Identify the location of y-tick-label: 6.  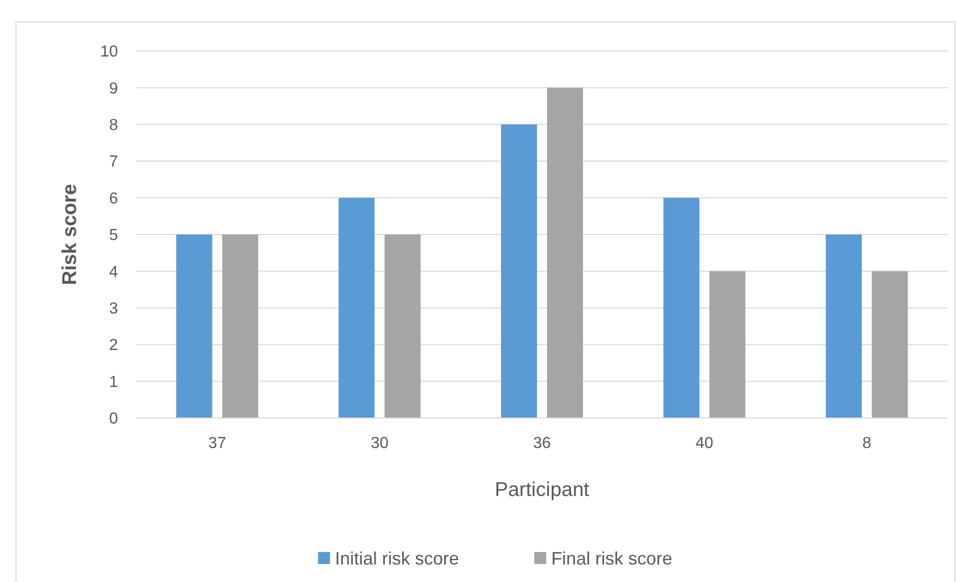
(113, 199).